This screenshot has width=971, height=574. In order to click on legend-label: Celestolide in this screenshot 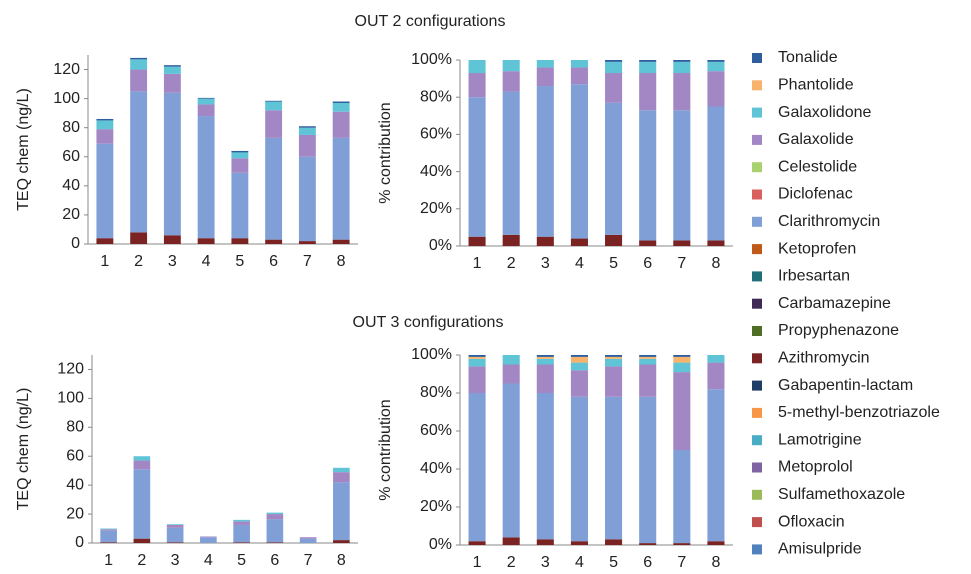, I will do `click(817, 166)`.